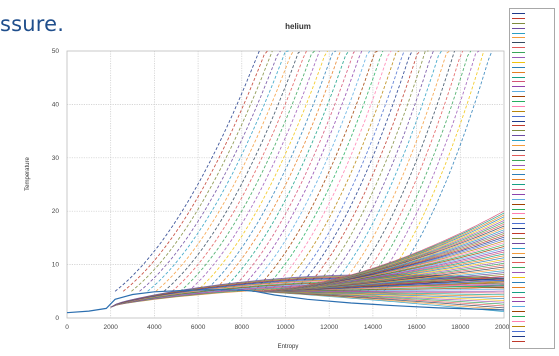 This screenshot has height=356, width=559. I want to click on y-tick-label: 40, so click(56, 104).